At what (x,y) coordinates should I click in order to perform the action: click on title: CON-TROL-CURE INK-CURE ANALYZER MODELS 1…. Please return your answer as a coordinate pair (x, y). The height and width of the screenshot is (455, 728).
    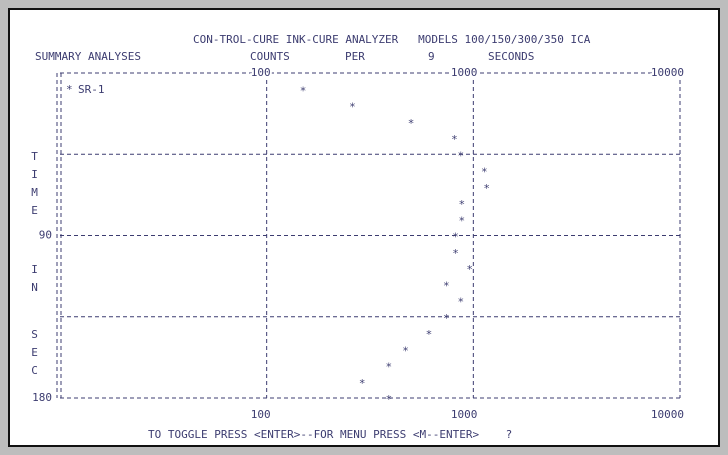
    Looking at the image, I should click on (392, 39).